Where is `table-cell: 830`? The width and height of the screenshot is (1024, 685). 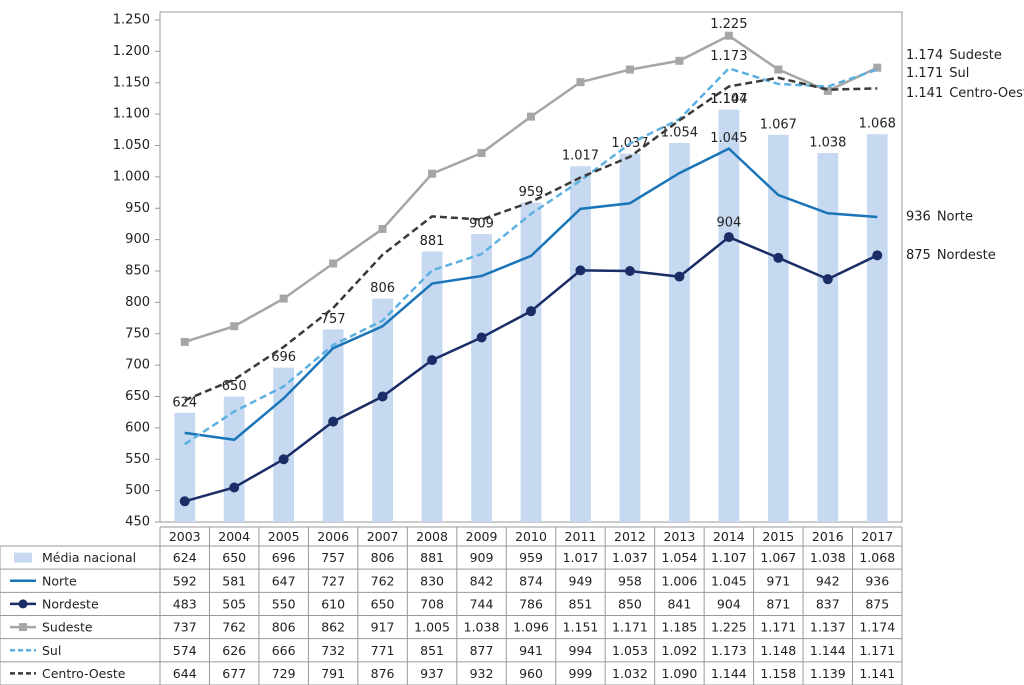
table-cell: 830 is located at coordinates (432, 580).